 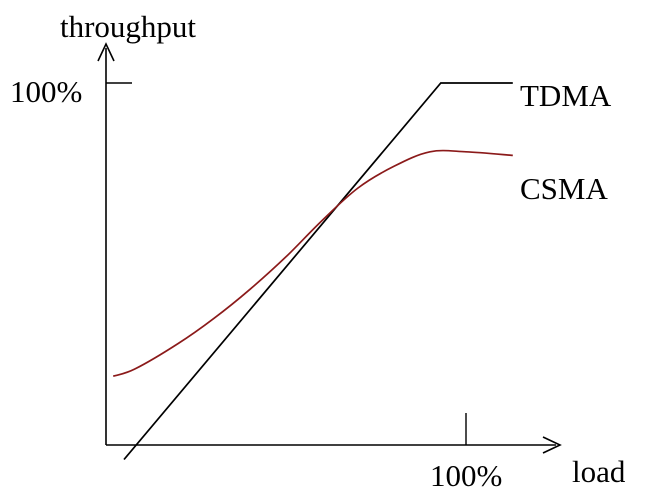 I want to click on x-axis-arrowhead, so click(x=552, y=445).